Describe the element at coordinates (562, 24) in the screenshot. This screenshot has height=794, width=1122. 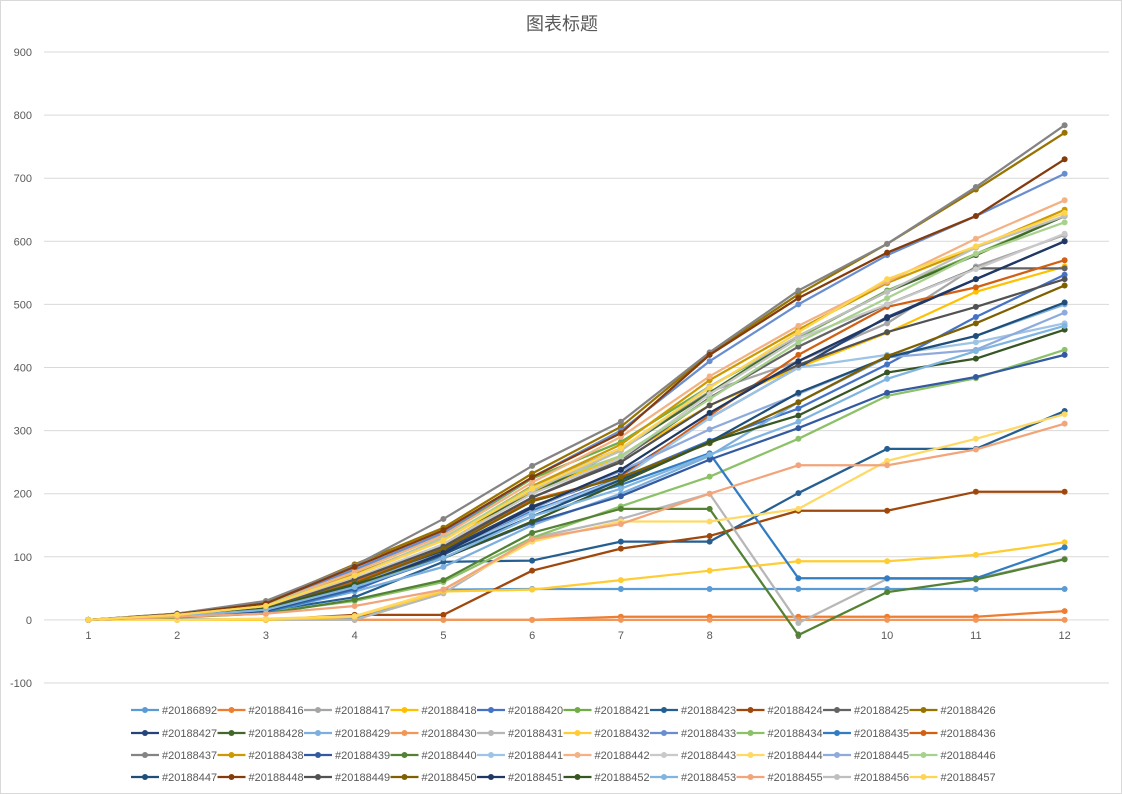
I see `chart-title: 图表标题` at that location.